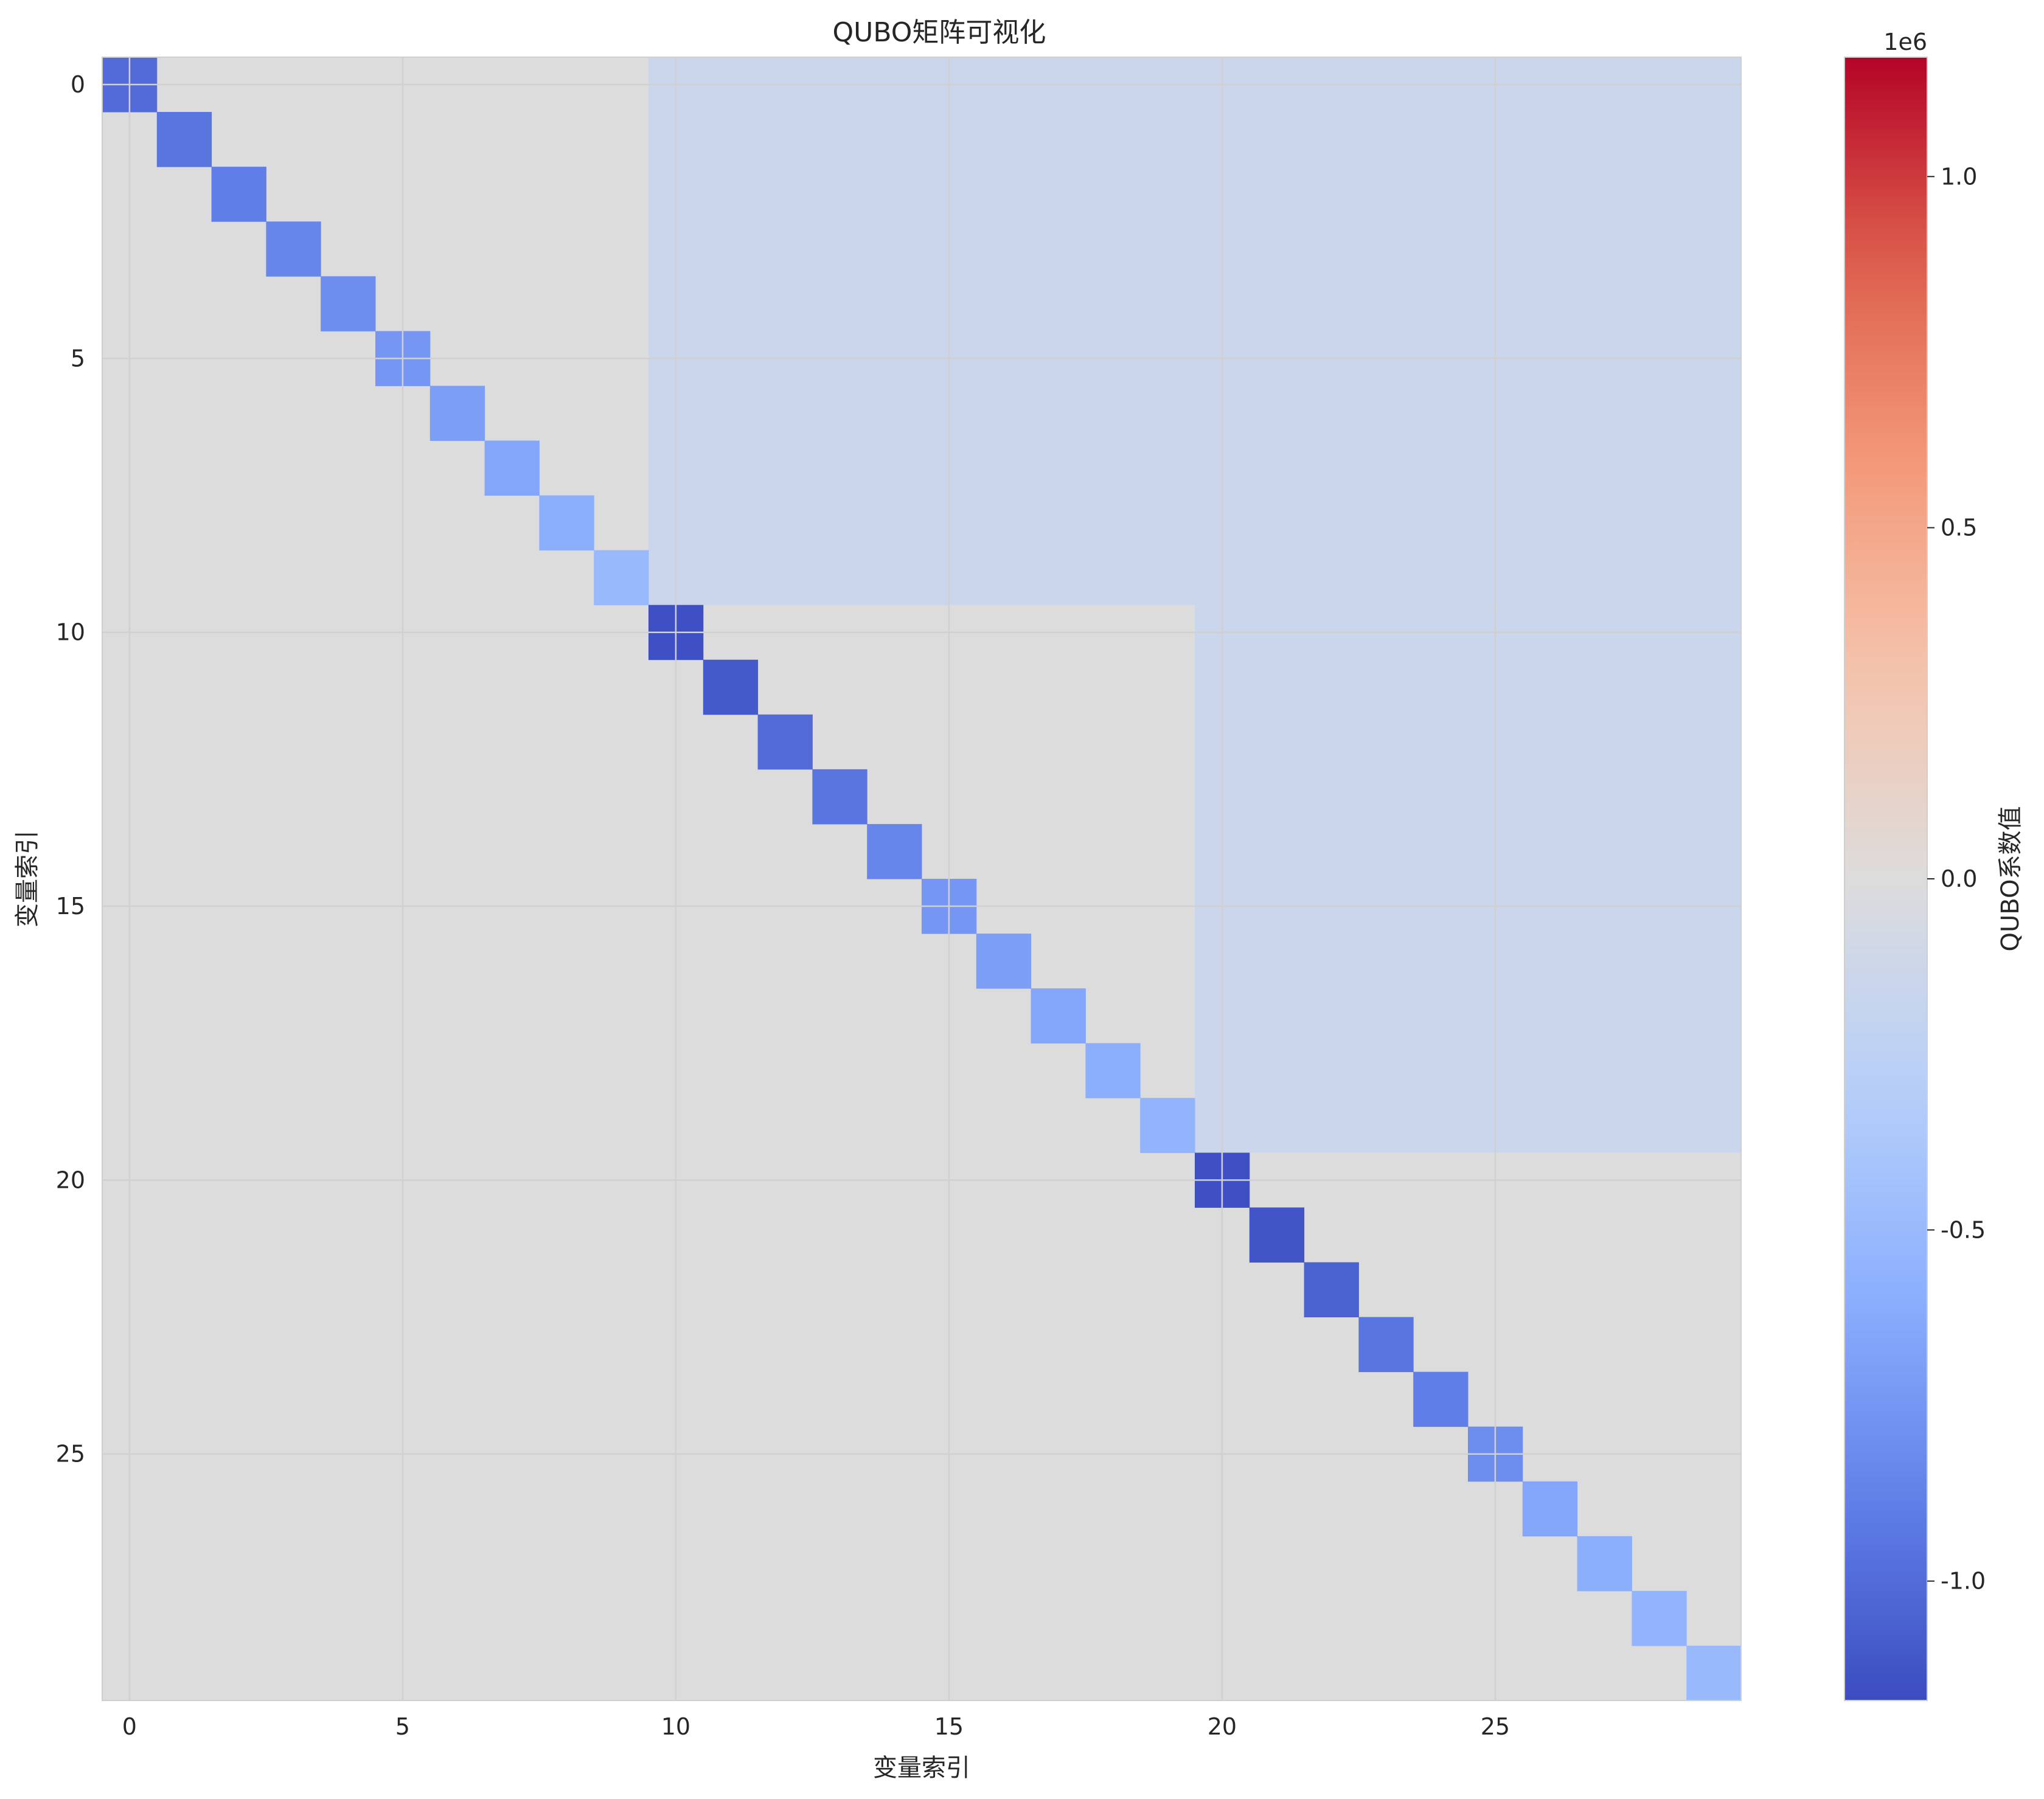  I want to click on colorbar-label: QUBO系数值, so click(2011, 879).